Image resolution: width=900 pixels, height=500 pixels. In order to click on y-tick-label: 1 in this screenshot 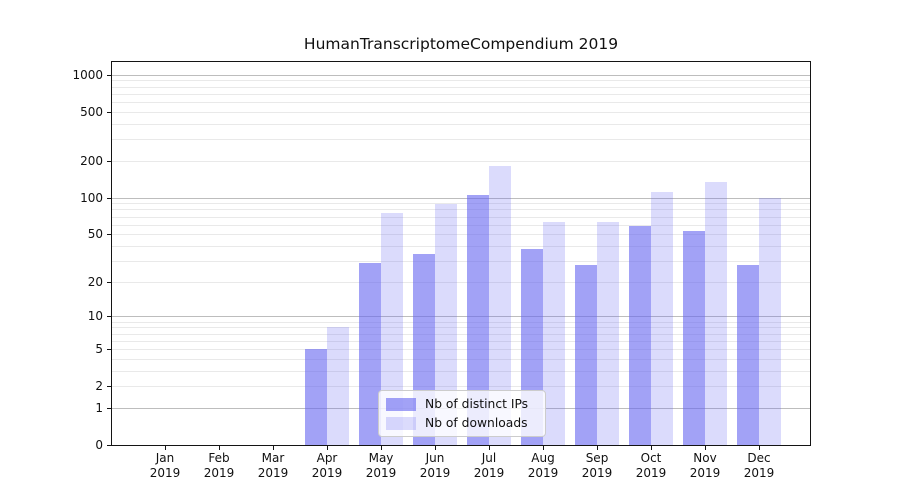, I will do `click(99, 407)`.